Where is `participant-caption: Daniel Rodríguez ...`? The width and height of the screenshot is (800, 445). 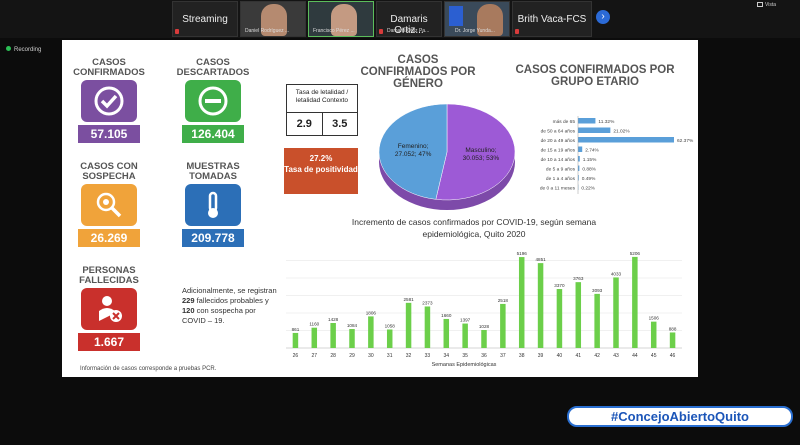
participant-caption: Daniel Rodríguez ... is located at coordinates (267, 31).